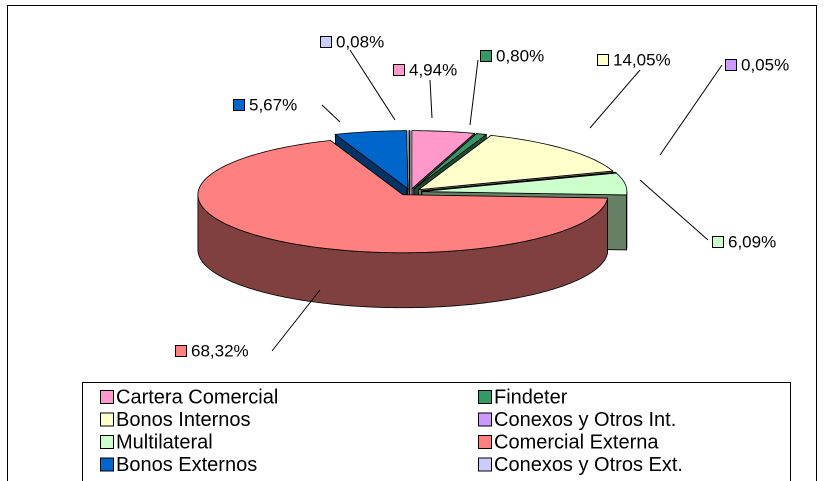 Image resolution: width=825 pixels, height=481 pixels. I want to click on data-label: 5,67%, so click(273, 104).